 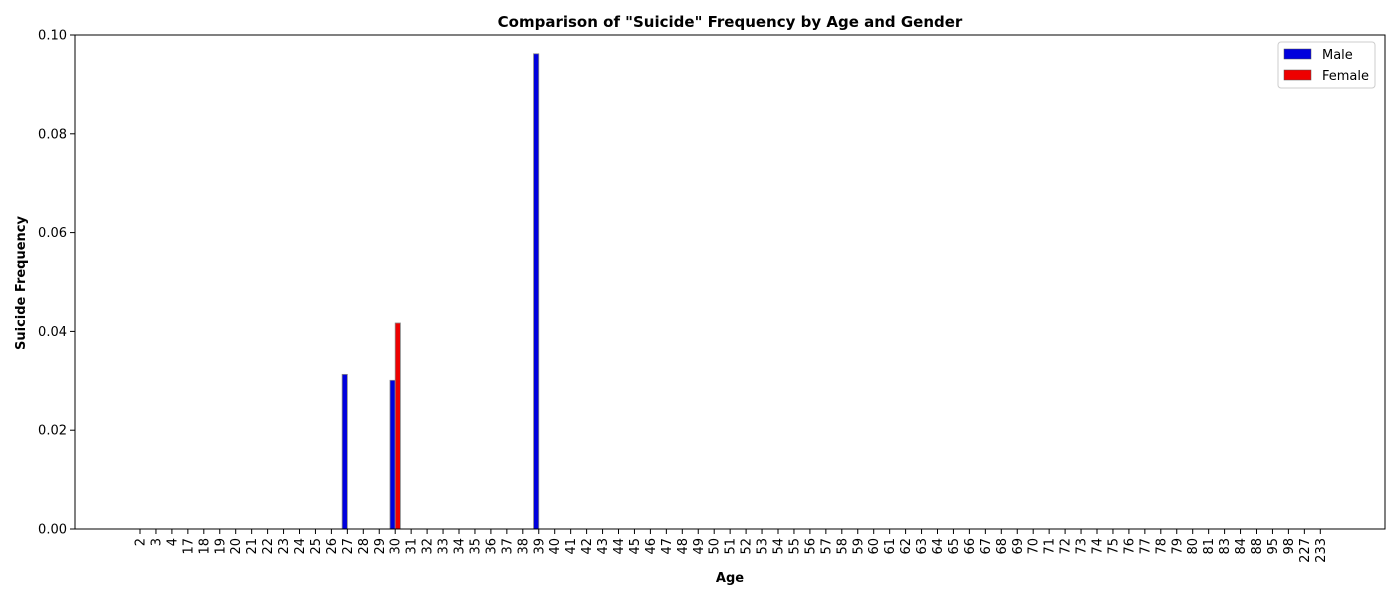 What do you see at coordinates (922, 546) in the screenshot?
I see `x-tick-label: 63` at bounding box center [922, 546].